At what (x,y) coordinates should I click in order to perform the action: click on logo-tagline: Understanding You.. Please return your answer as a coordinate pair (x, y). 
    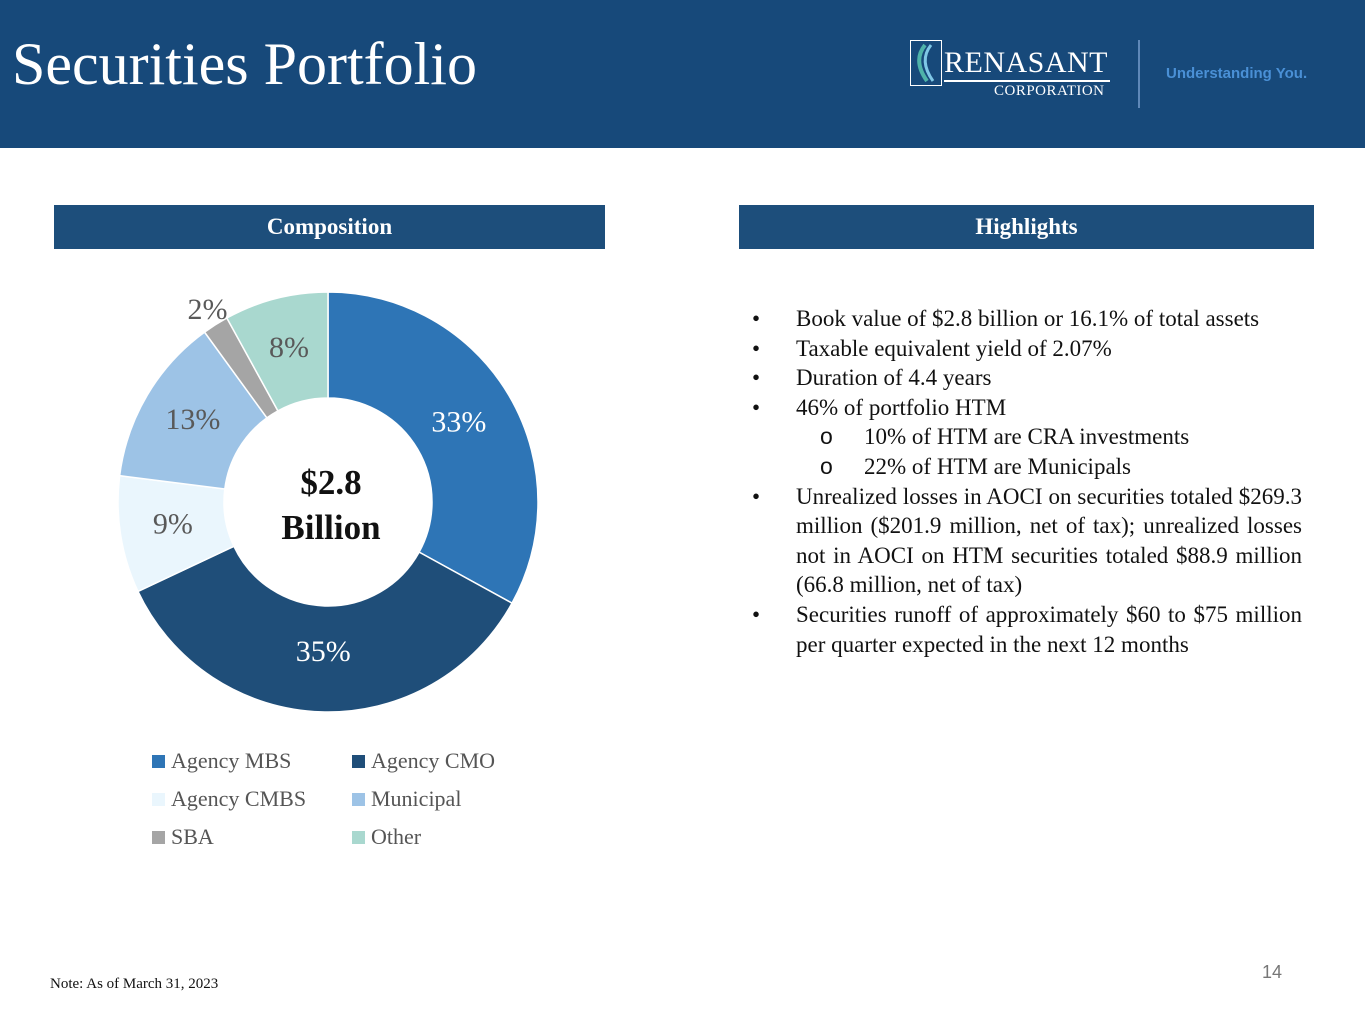
    Looking at the image, I should click on (1237, 73).